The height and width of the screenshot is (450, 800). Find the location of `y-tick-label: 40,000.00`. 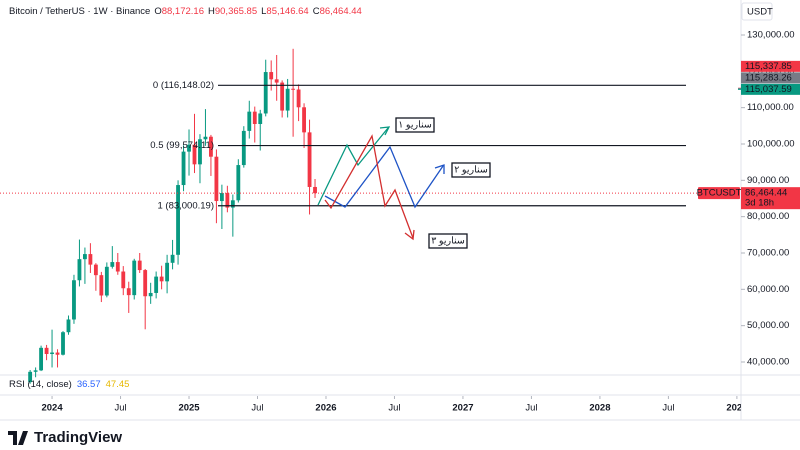

y-tick-label: 40,000.00 is located at coordinates (768, 362).